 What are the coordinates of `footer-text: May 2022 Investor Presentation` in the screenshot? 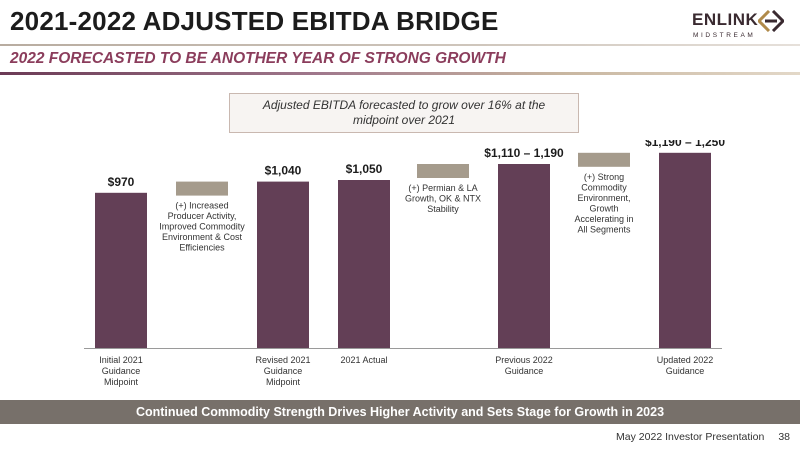 It's located at (690, 437).